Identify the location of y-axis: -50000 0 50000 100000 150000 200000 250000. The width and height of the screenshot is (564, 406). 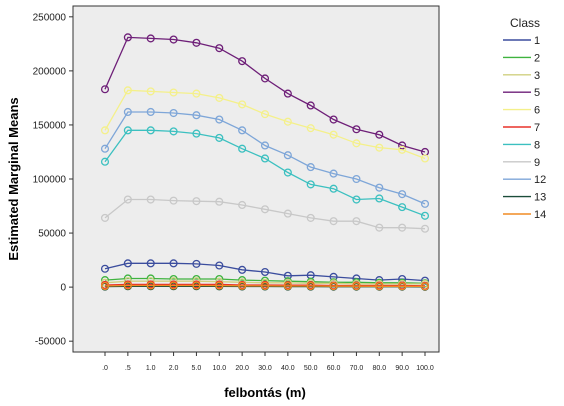
(53, 180).